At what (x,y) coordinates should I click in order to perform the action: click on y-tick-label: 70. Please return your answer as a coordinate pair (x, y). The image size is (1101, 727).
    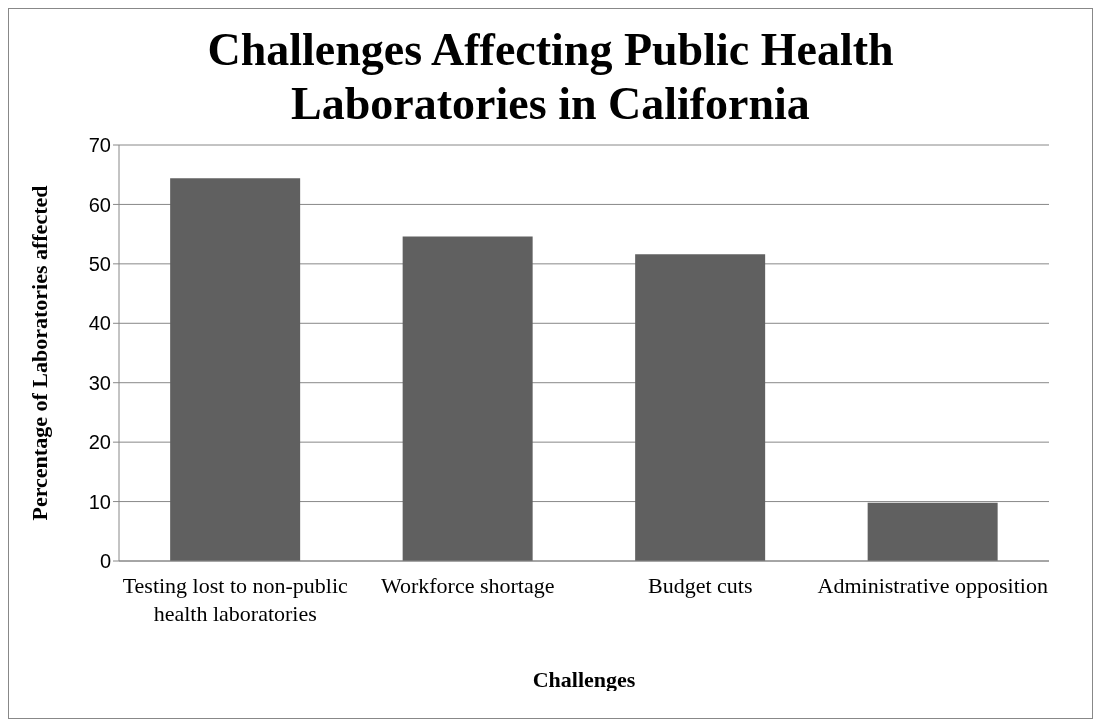
    Looking at the image, I should click on (99, 145).